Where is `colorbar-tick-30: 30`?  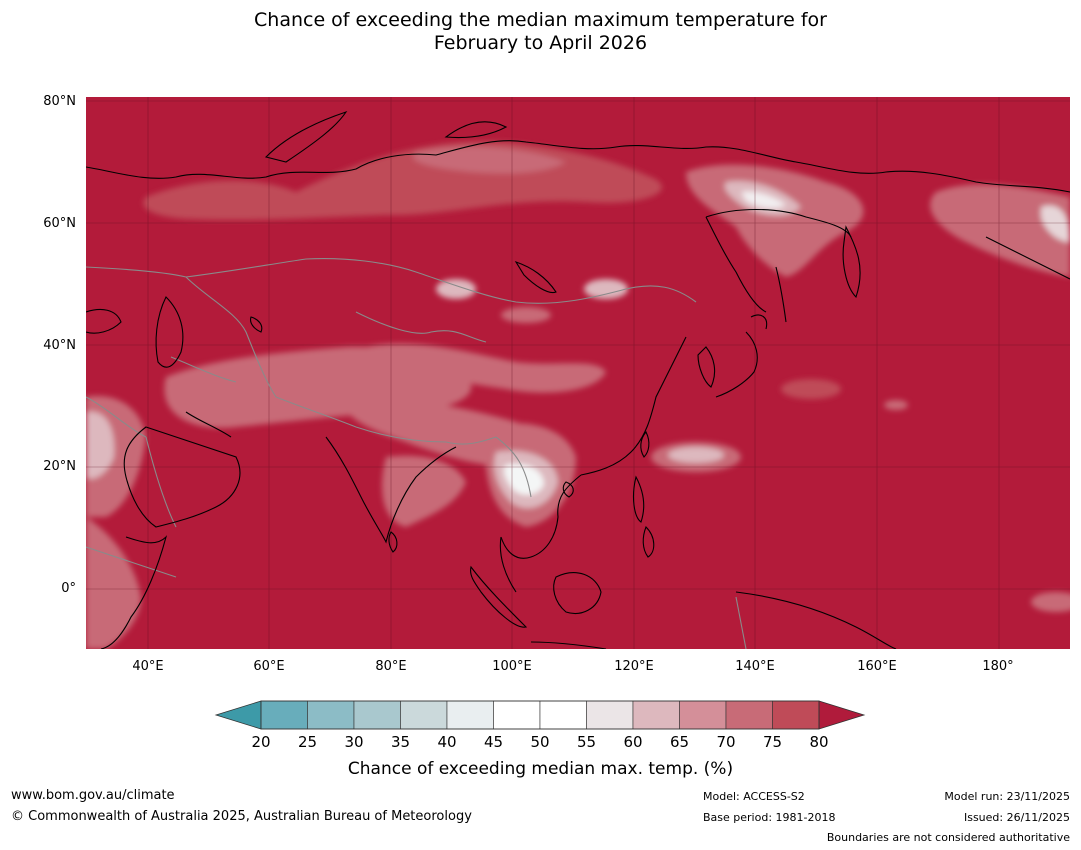
colorbar-tick-30: 30 is located at coordinates (354, 742).